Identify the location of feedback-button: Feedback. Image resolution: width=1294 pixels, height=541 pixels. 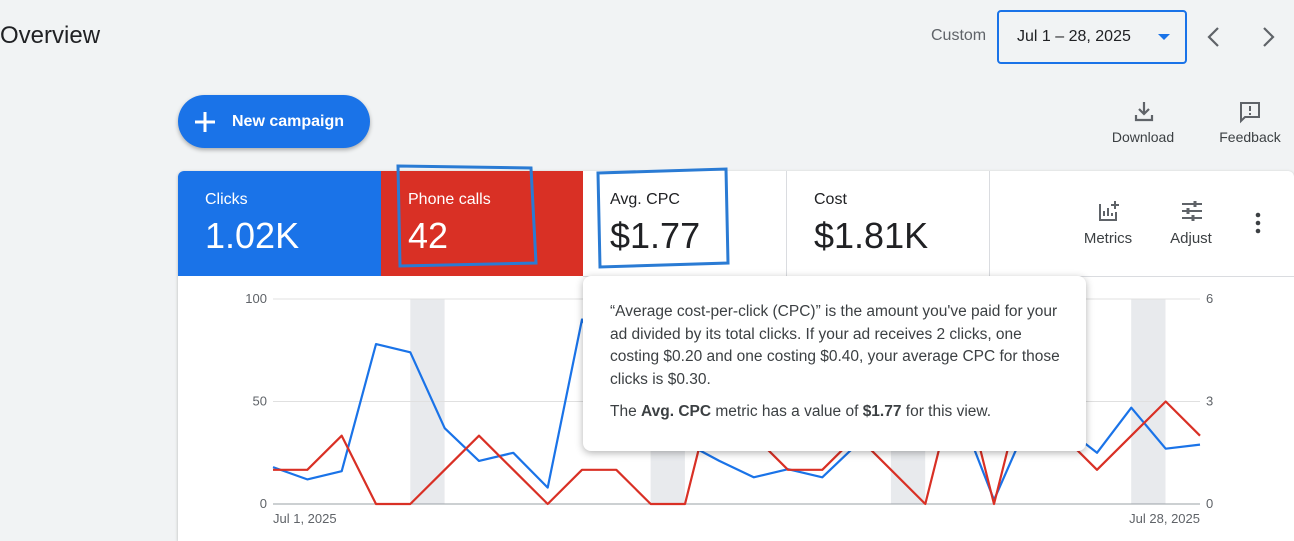
(1250, 123).